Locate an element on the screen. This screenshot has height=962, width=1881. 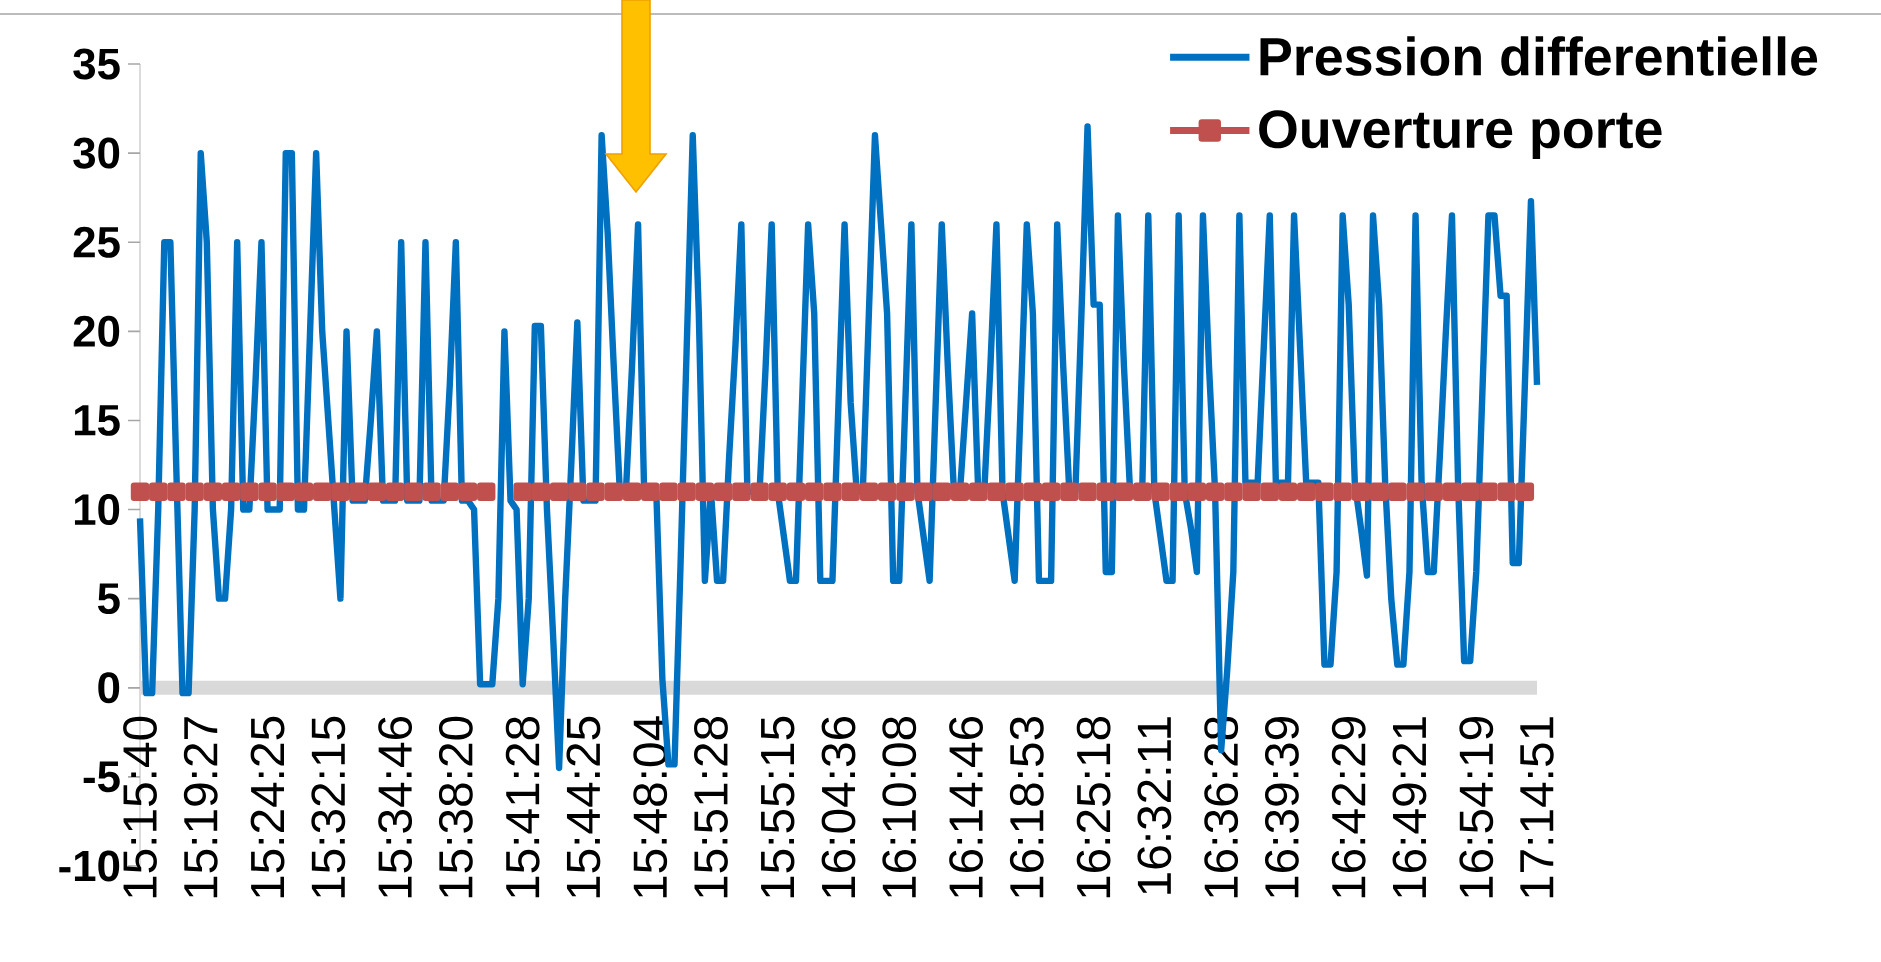
x-tick-label: 16:49:21 is located at coordinates (1409, 807).